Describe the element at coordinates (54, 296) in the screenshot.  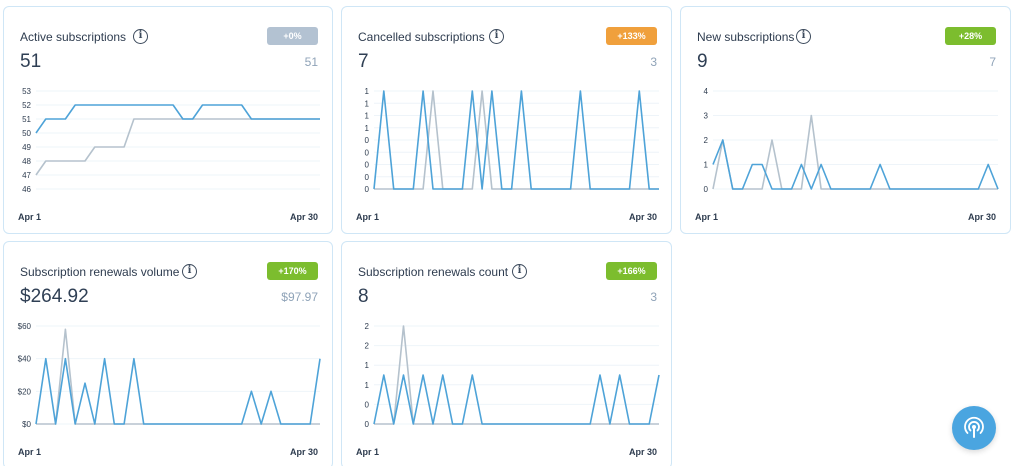
I see `metric-value: $264.92` at that location.